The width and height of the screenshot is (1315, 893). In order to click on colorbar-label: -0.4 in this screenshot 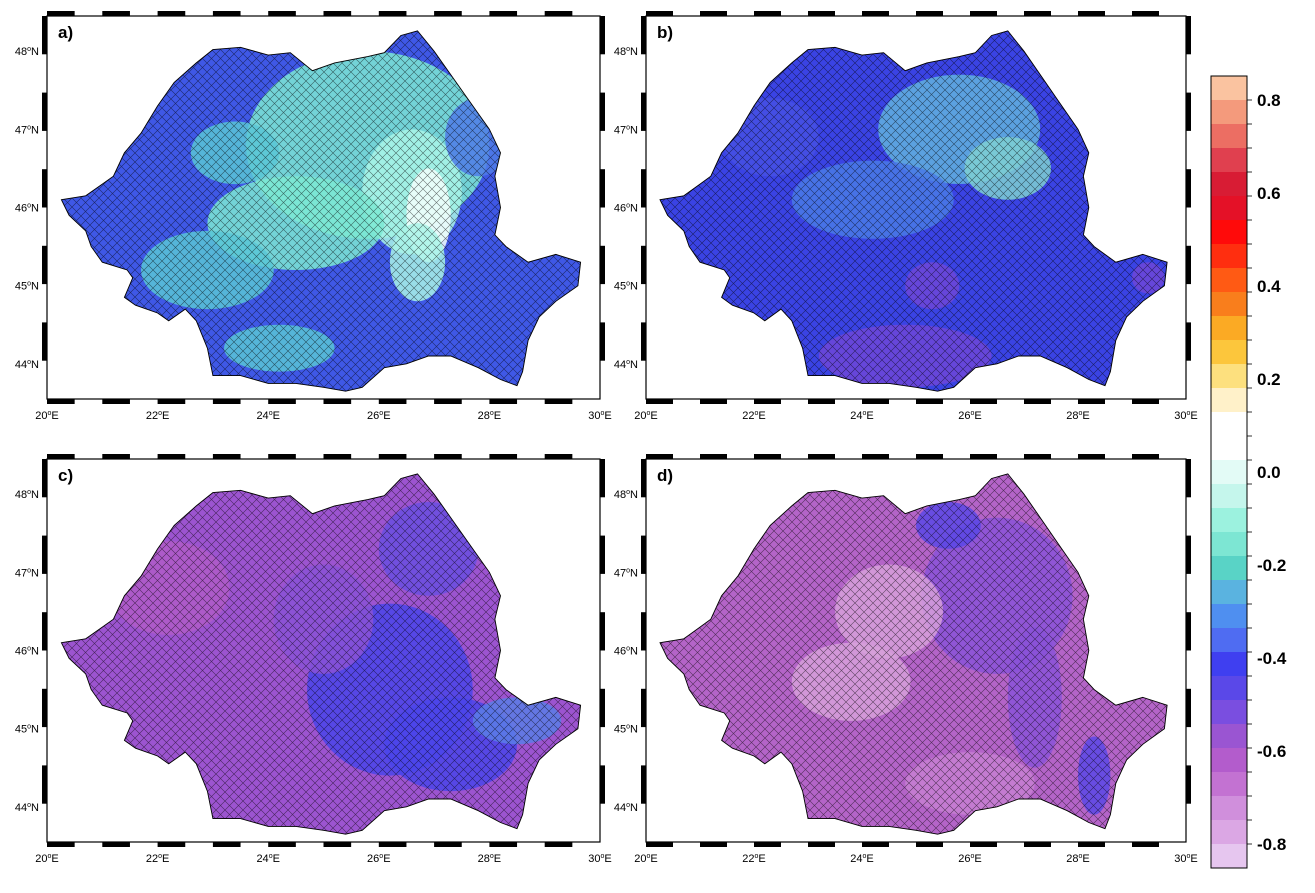, I will do `click(1272, 658)`.